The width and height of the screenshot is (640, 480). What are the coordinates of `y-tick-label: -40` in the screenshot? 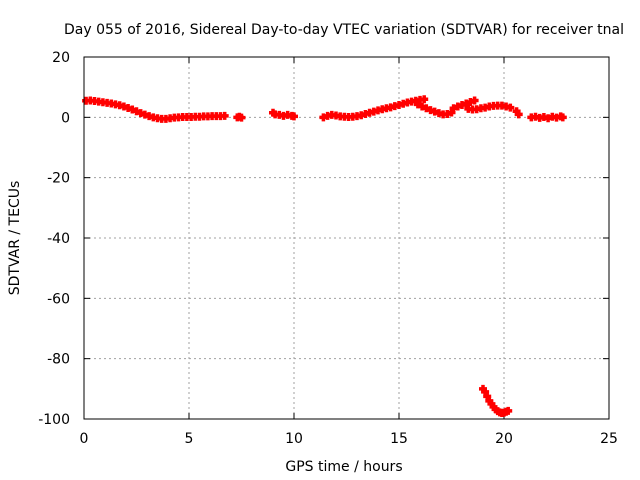 It's located at (58, 239).